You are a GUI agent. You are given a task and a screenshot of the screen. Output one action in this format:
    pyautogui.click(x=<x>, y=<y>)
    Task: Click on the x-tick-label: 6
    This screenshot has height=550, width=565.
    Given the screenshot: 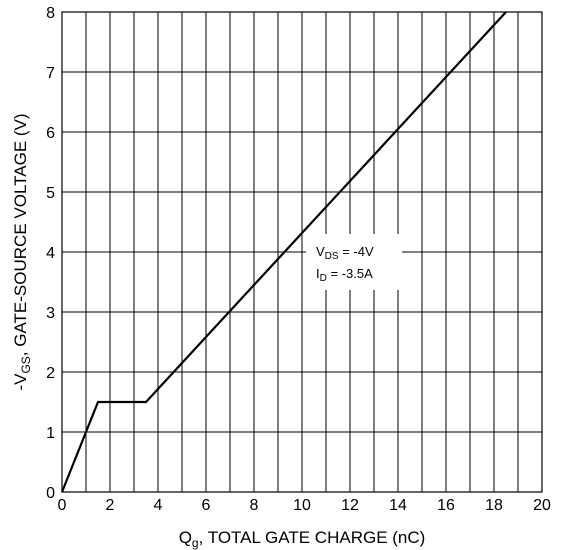 What is the action you would take?
    pyautogui.click(x=206, y=505)
    